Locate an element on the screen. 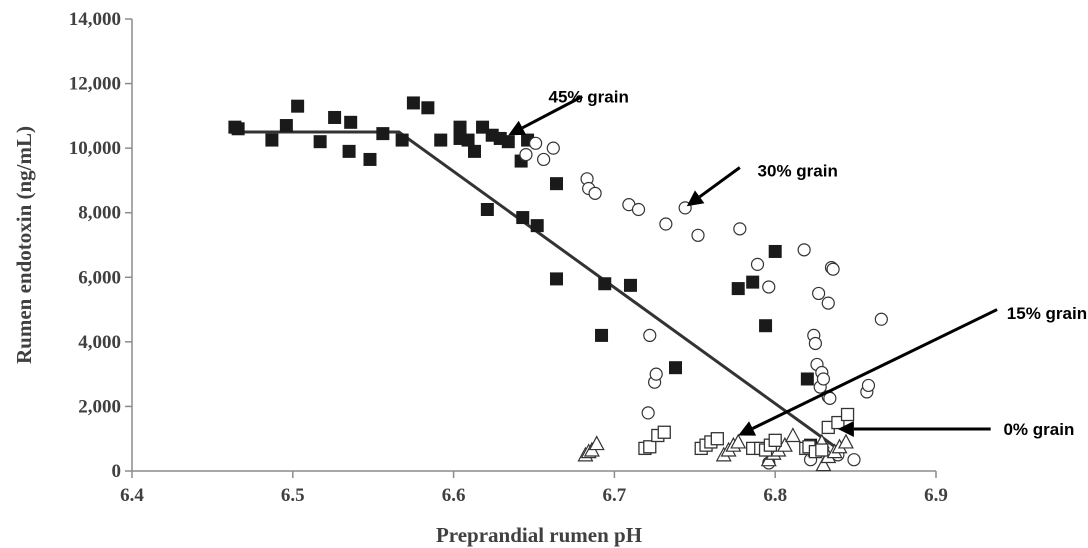  y-tick-label: 14,000 is located at coordinates (95, 19).